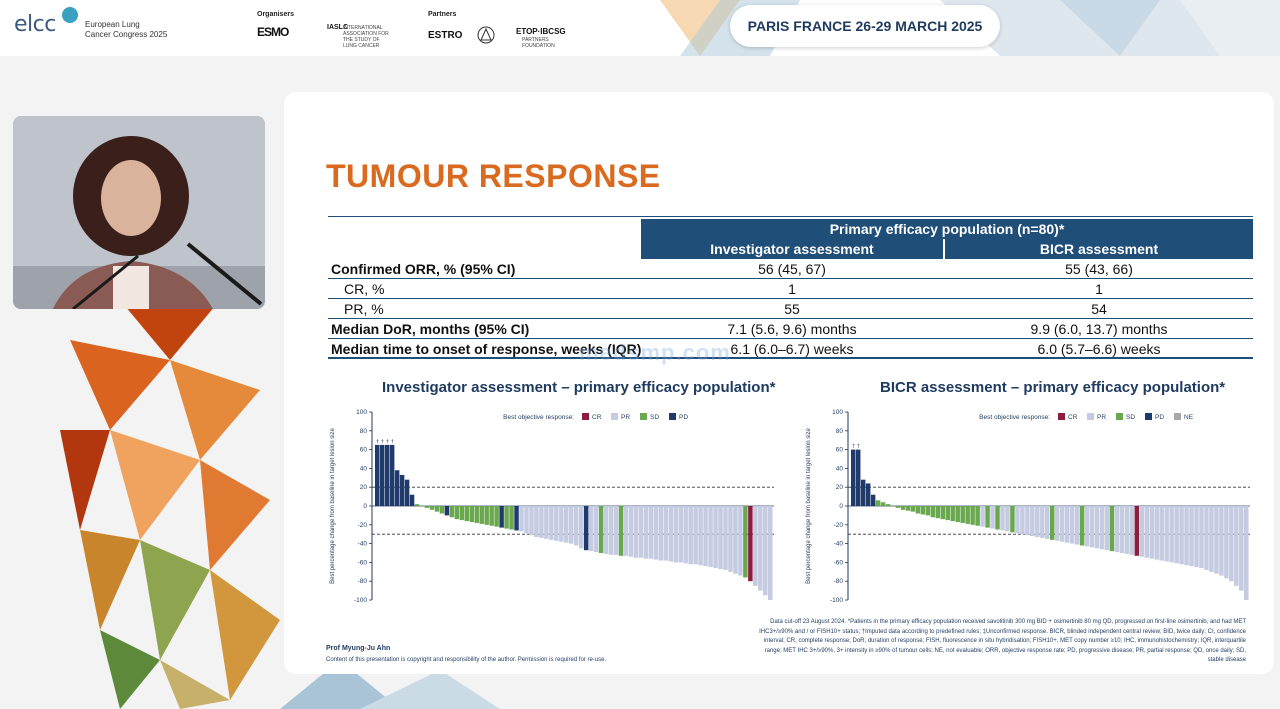 This screenshot has width=1280, height=709. I want to click on row-label: PR, %, so click(364, 309).